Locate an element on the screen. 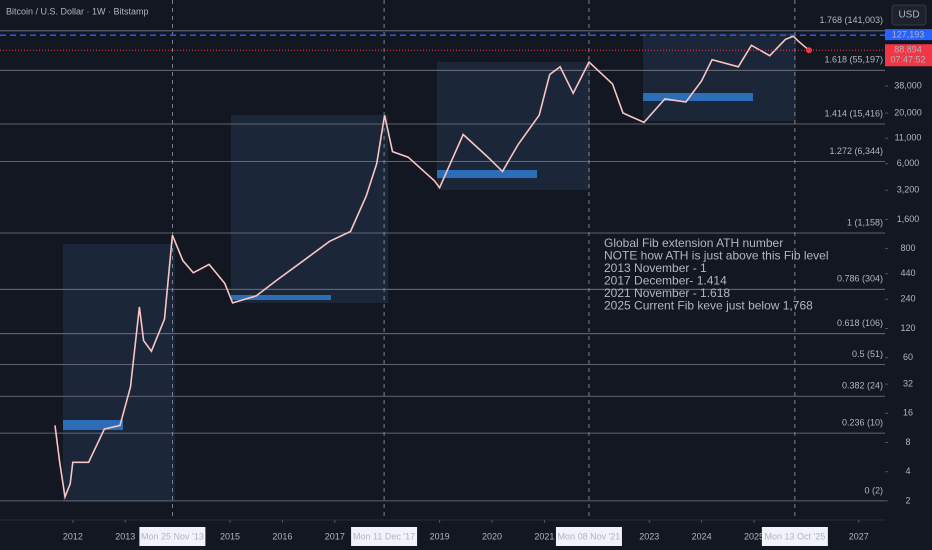 The height and width of the screenshot is (550, 932). y-tick-label: 800 is located at coordinates (907, 248).